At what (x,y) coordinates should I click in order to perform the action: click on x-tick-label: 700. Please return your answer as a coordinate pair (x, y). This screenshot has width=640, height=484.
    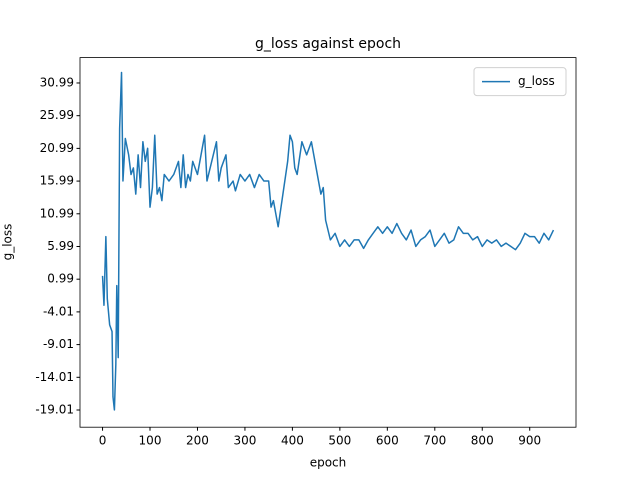
    Looking at the image, I should click on (434, 441).